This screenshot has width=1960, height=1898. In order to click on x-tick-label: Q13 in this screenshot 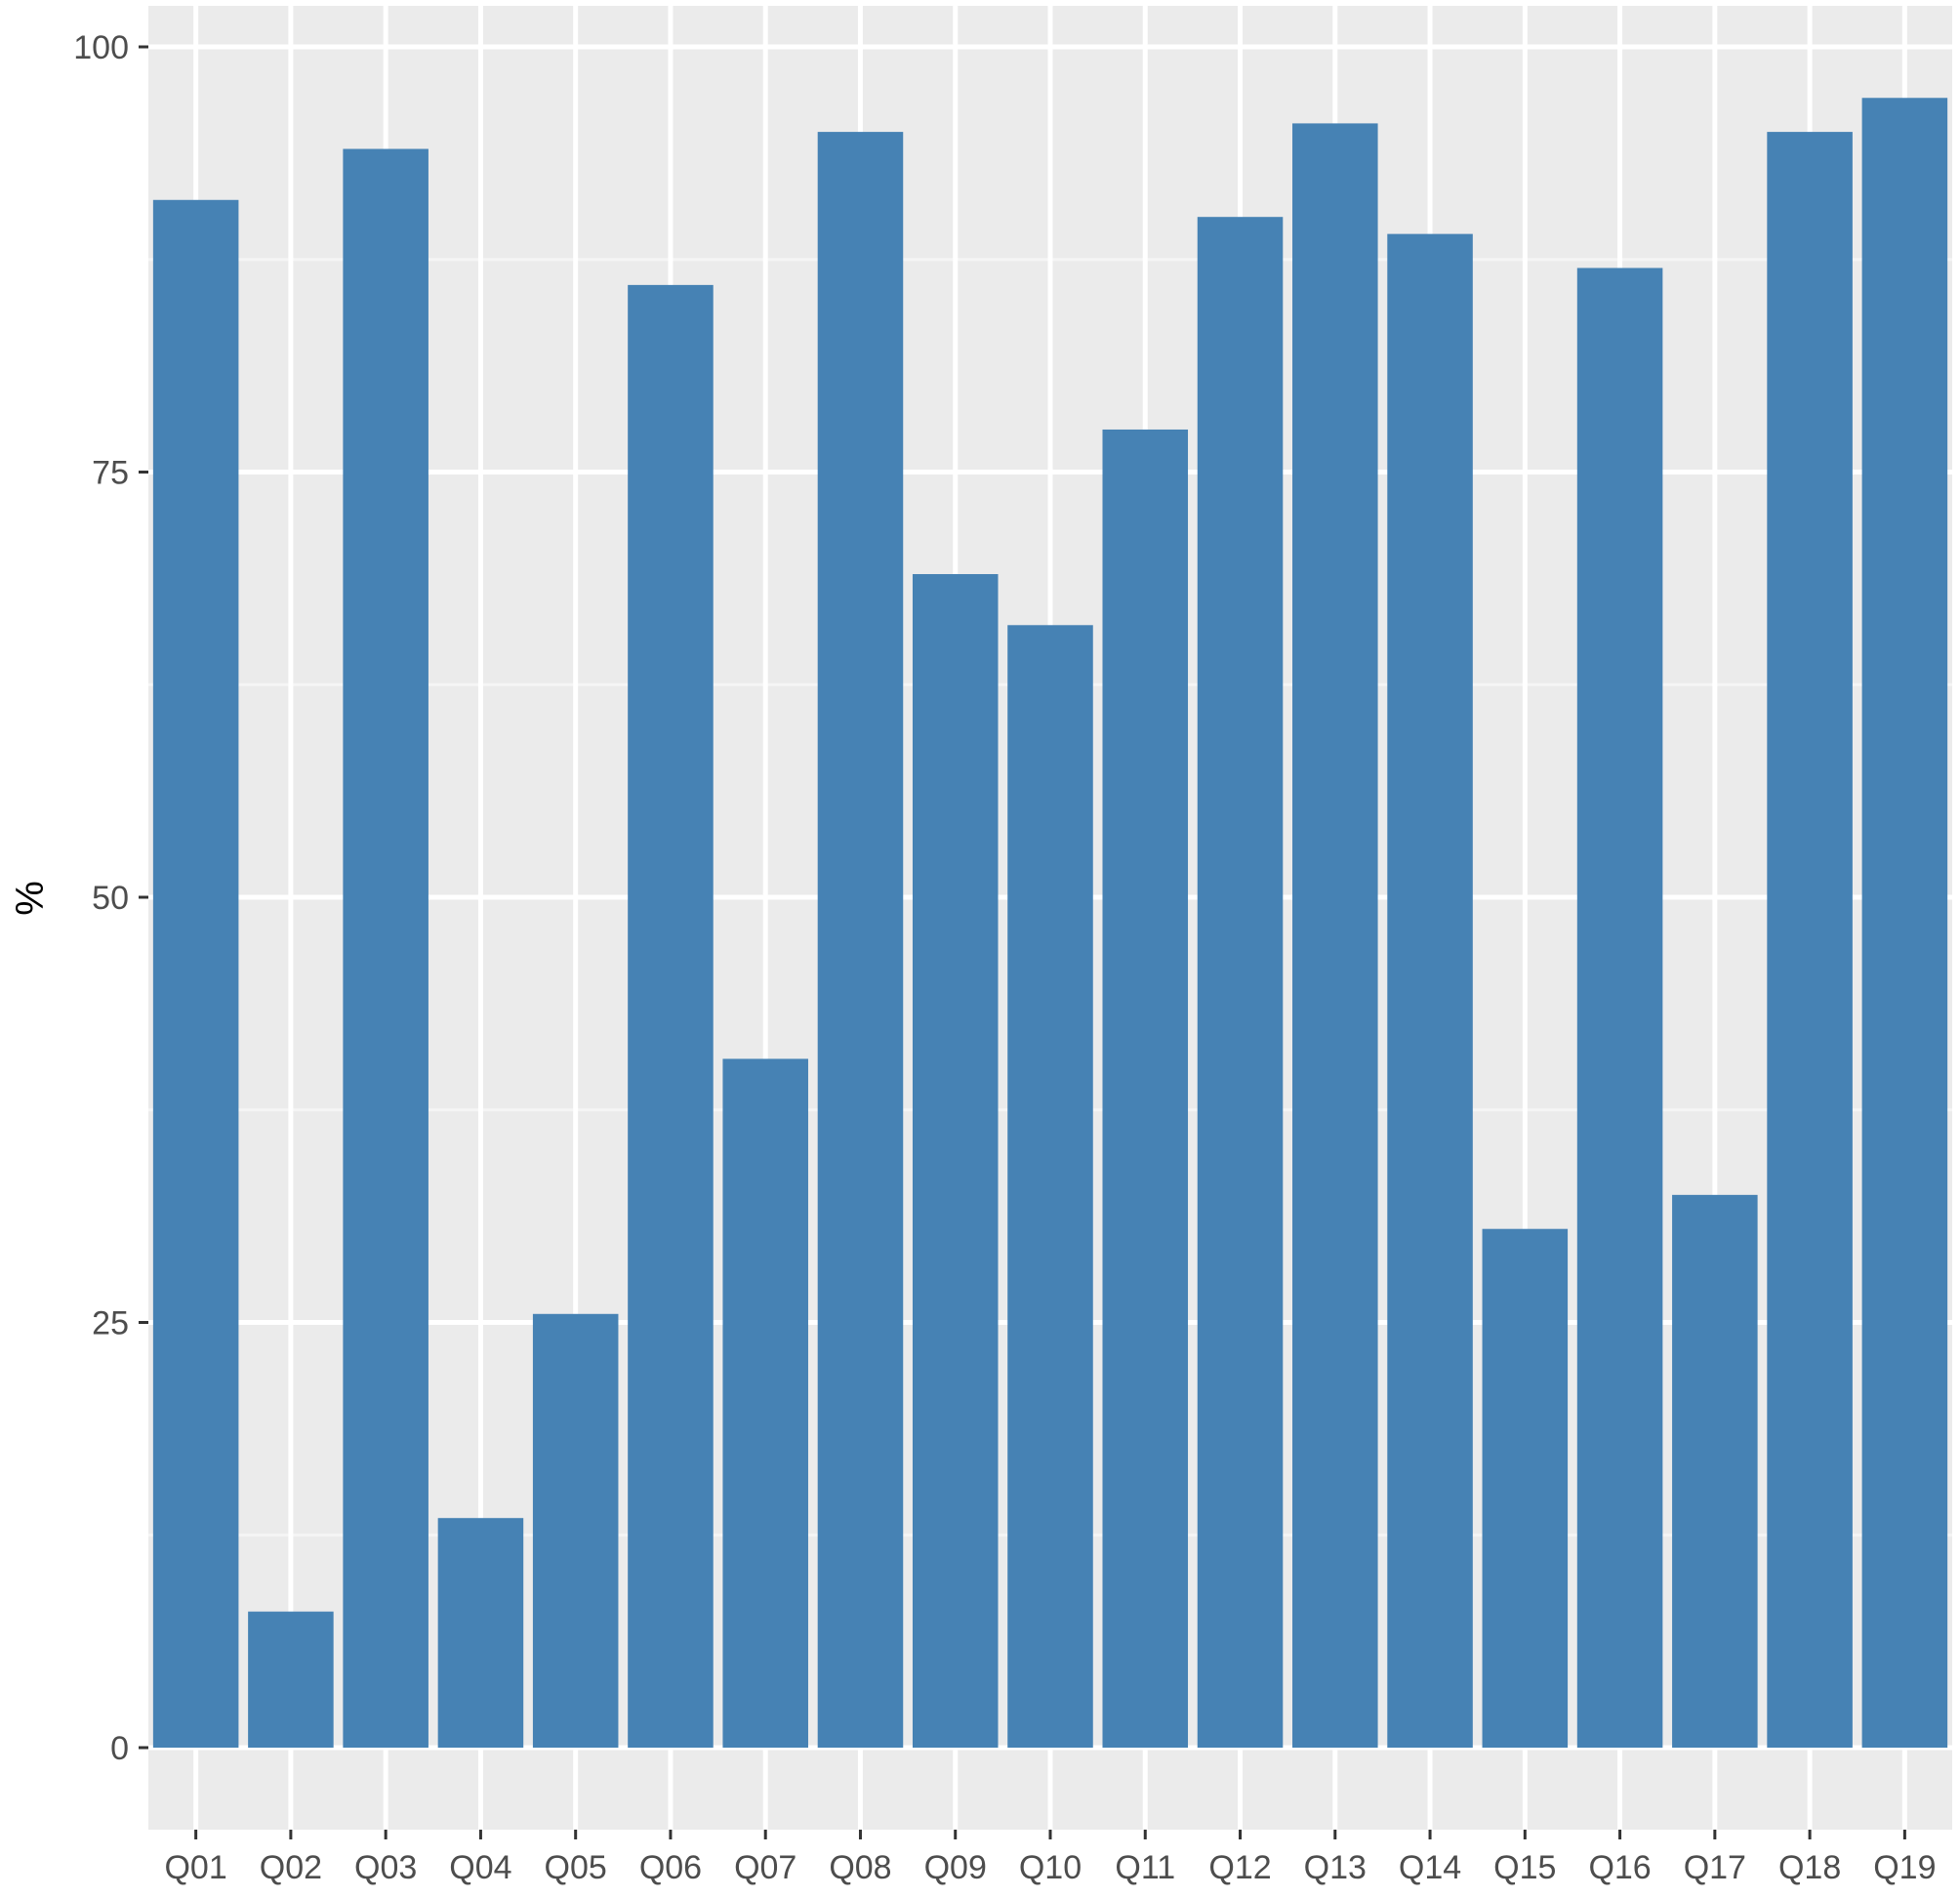, I will do `click(1335, 1867)`.